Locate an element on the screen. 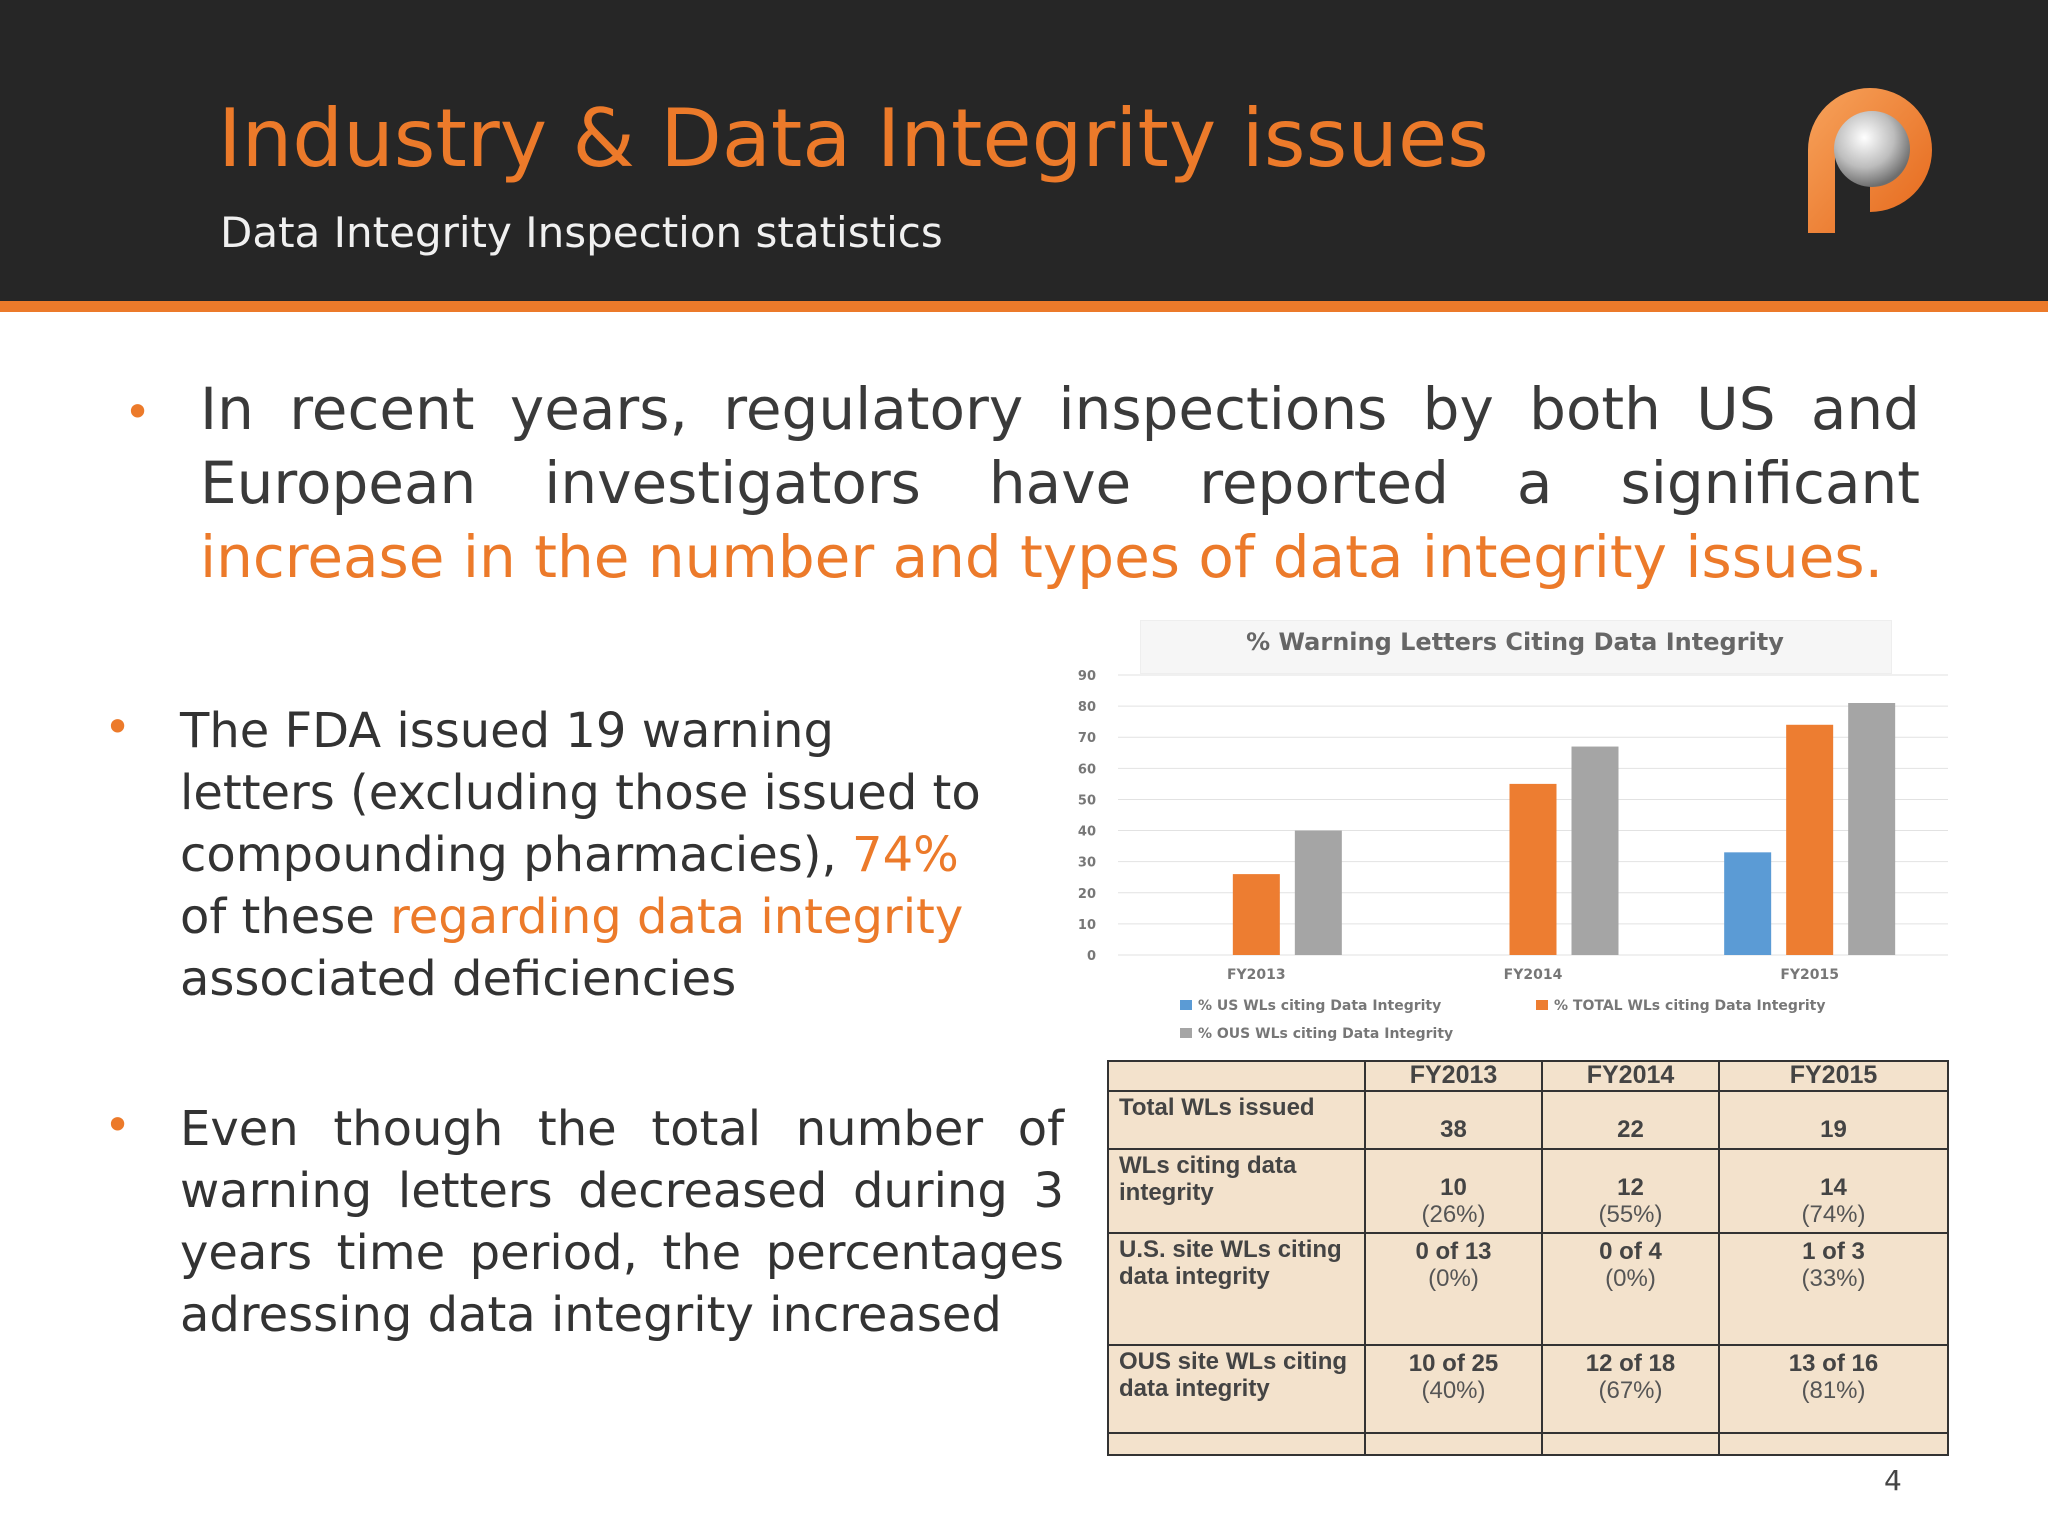 This screenshot has height=1536, width=2048. table-cell: 12 (55%) is located at coordinates (1630, 1191).